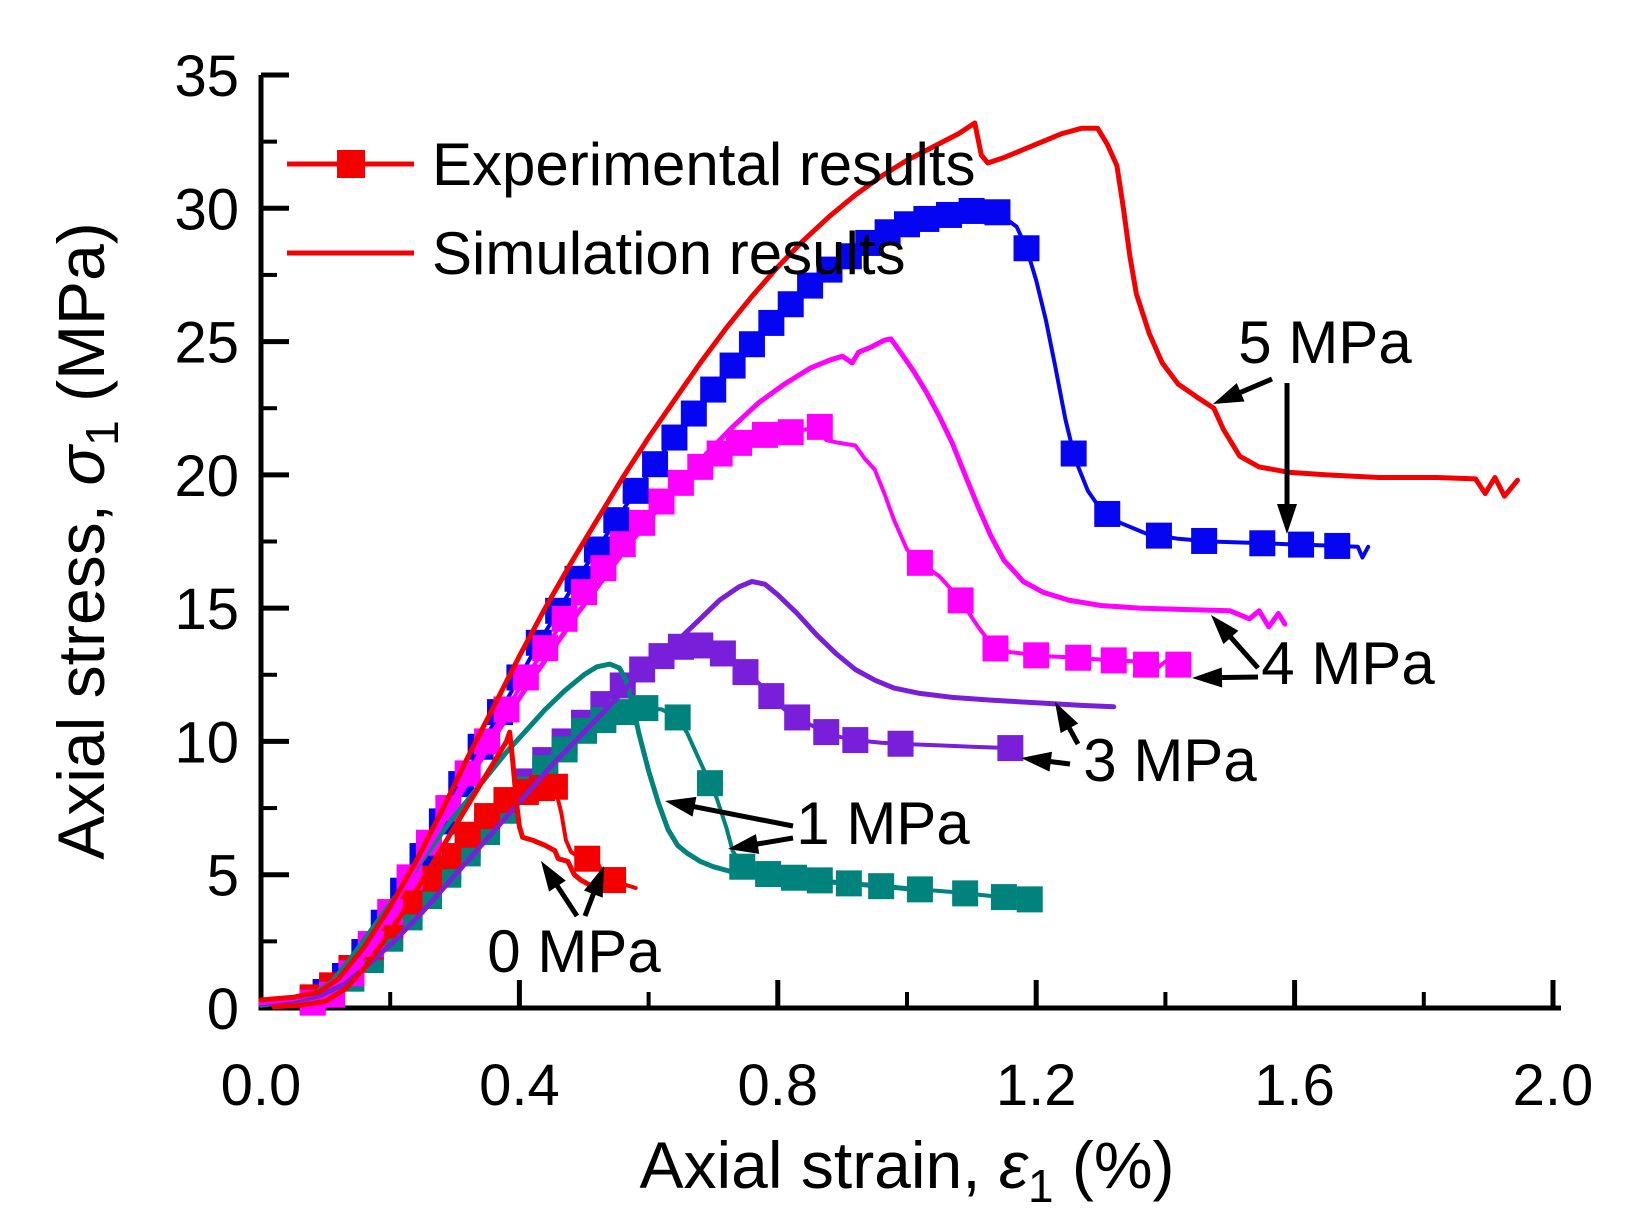 The width and height of the screenshot is (1633, 1225). I want to click on annotation-arrow-0-mpa-1-head, so click(593, 882).